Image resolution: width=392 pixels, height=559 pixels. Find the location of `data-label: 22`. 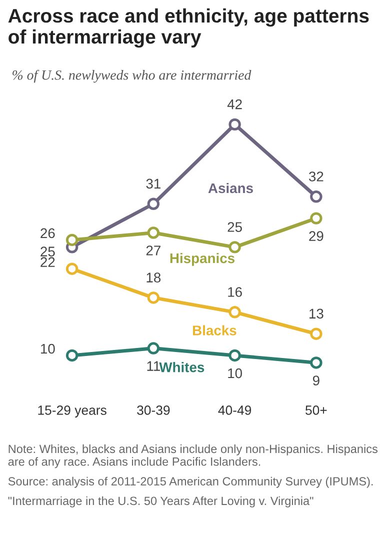

data-label: 22 is located at coordinates (47, 262).